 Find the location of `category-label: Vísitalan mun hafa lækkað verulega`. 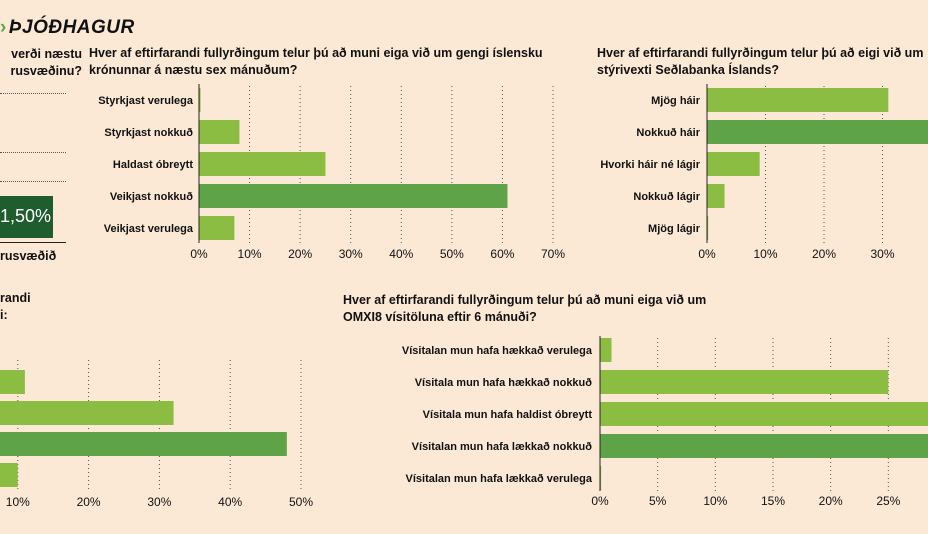

category-label: Vísitalan mun hafa lækkað verulega is located at coordinates (499, 479).